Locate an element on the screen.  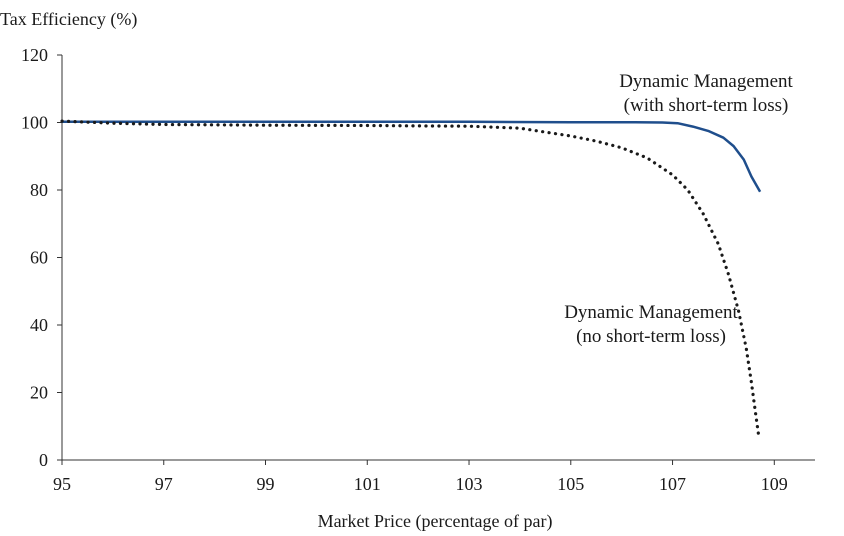
x-tick-label: 105 is located at coordinates (570, 484).